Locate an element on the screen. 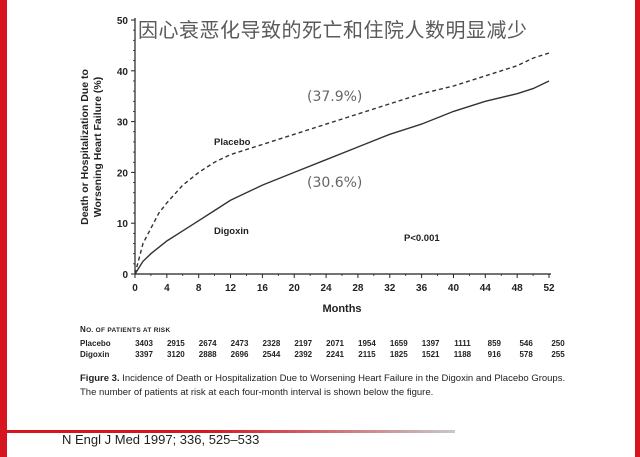  risk-value: 1397 is located at coordinates (430, 343).